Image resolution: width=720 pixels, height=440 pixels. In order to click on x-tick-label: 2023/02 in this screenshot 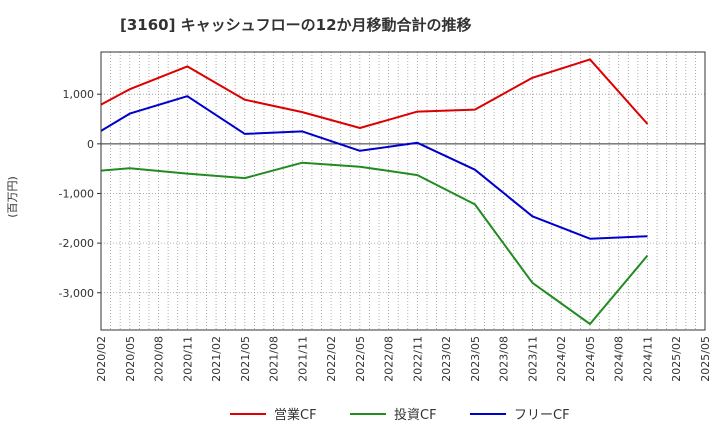, I will do `click(446, 359)`.